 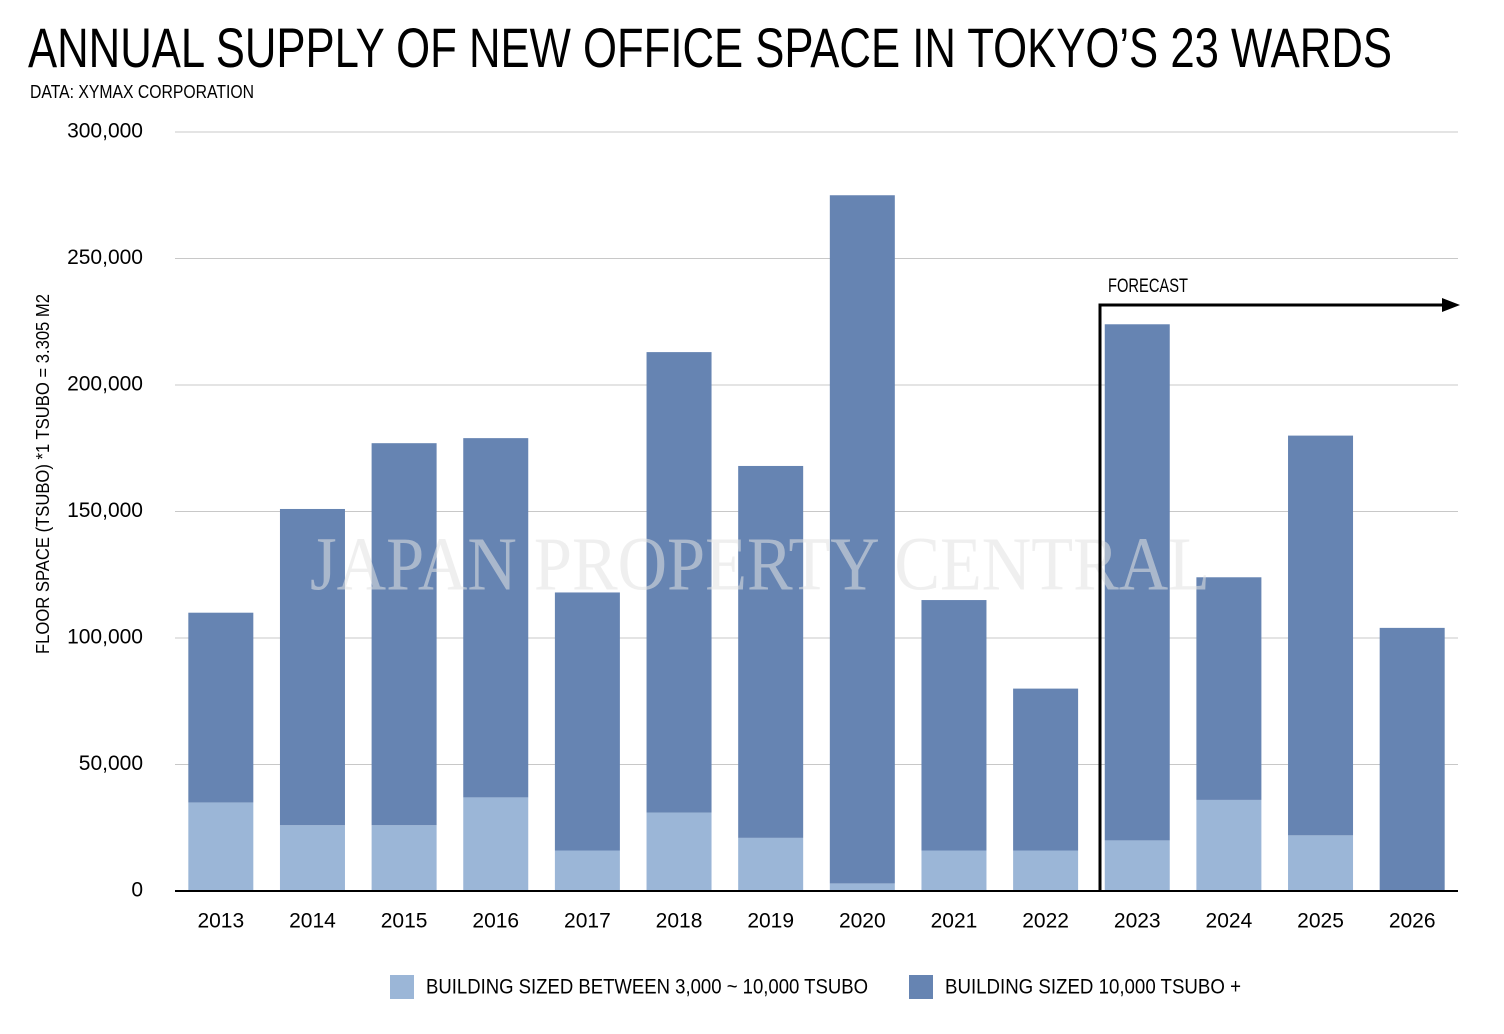 What do you see at coordinates (220, 921) in the screenshot?
I see `x-tick-label: 2013` at bounding box center [220, 921].